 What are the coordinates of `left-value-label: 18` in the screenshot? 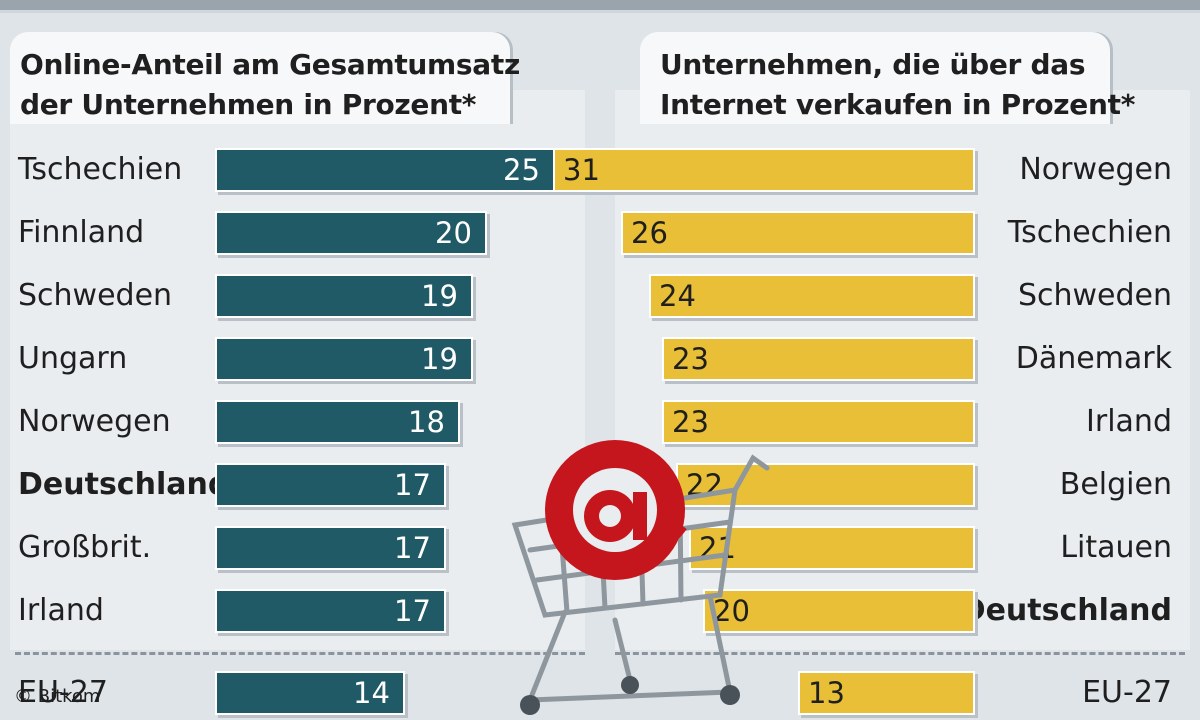 It's located at (426, 422).